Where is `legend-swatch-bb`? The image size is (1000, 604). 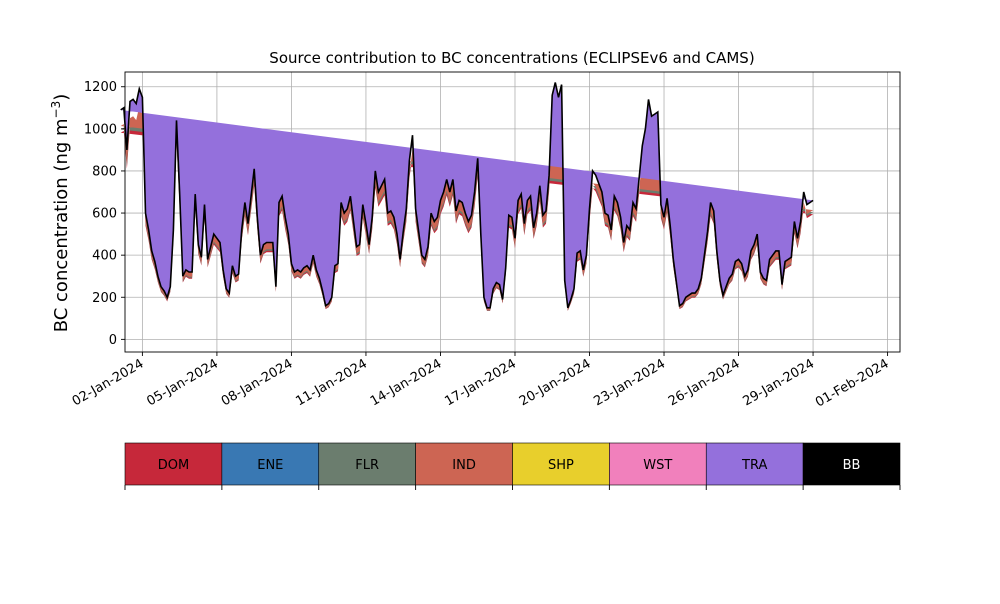
legend-swatch-bb is located at coordinates (851, 464).